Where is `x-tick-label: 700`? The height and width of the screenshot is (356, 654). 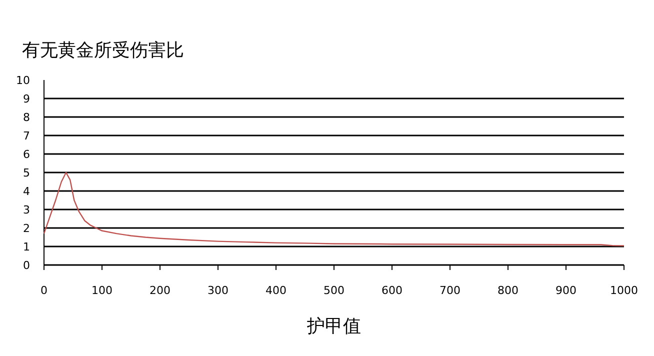
x-tick-label: 700 is located at coordinates (450, 290).